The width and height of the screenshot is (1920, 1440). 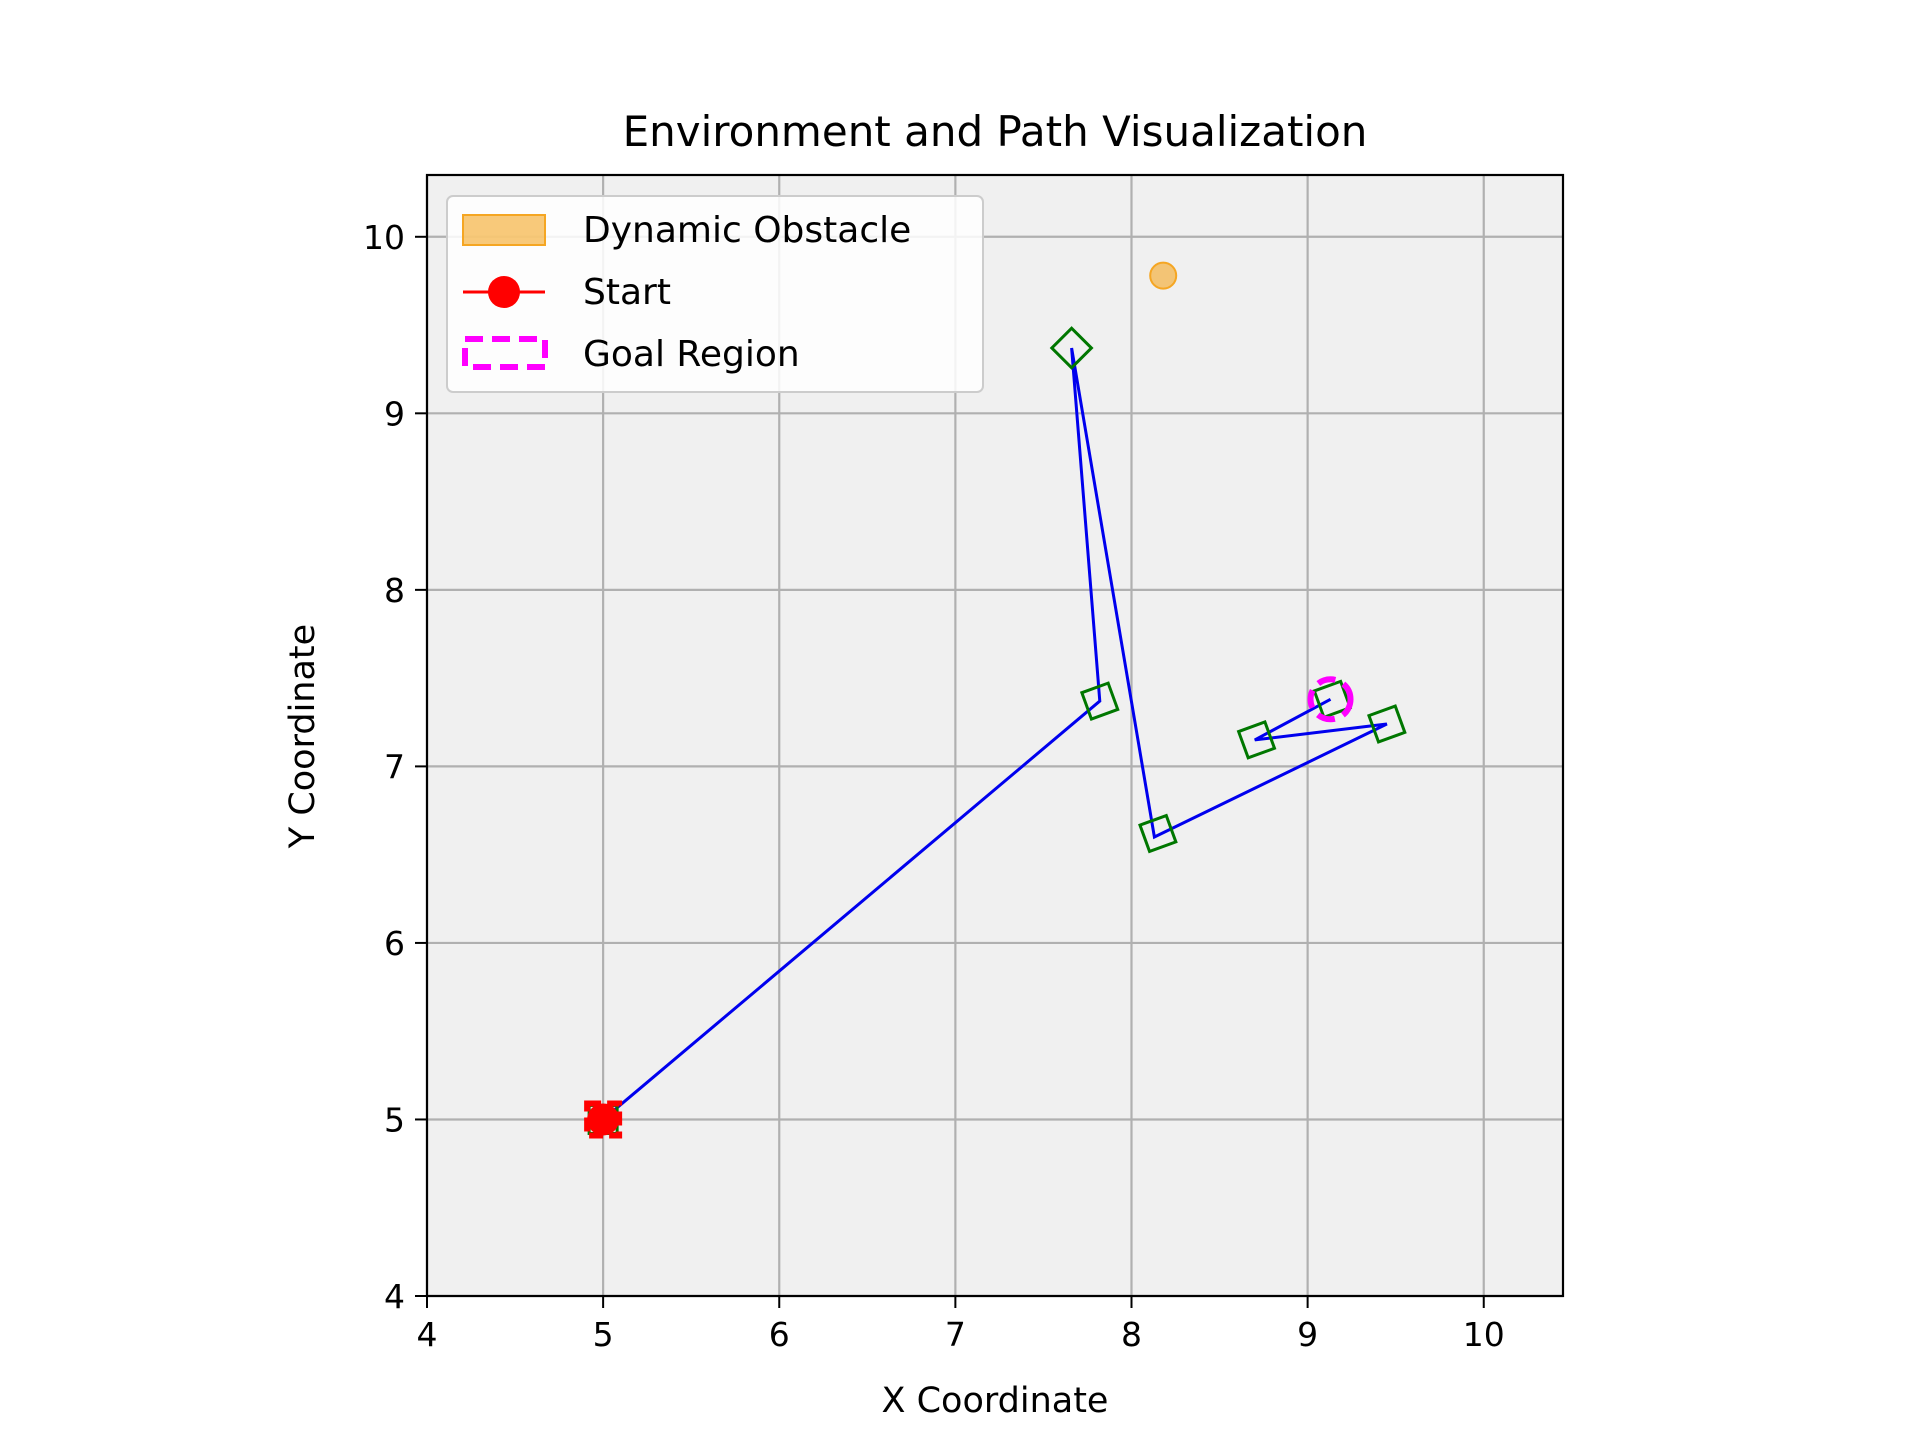 What do you see at coordinates (504, 230) in the screenshot?
I see `legend-dynamic-obstacle-patch` at bounding box center [504, 230].